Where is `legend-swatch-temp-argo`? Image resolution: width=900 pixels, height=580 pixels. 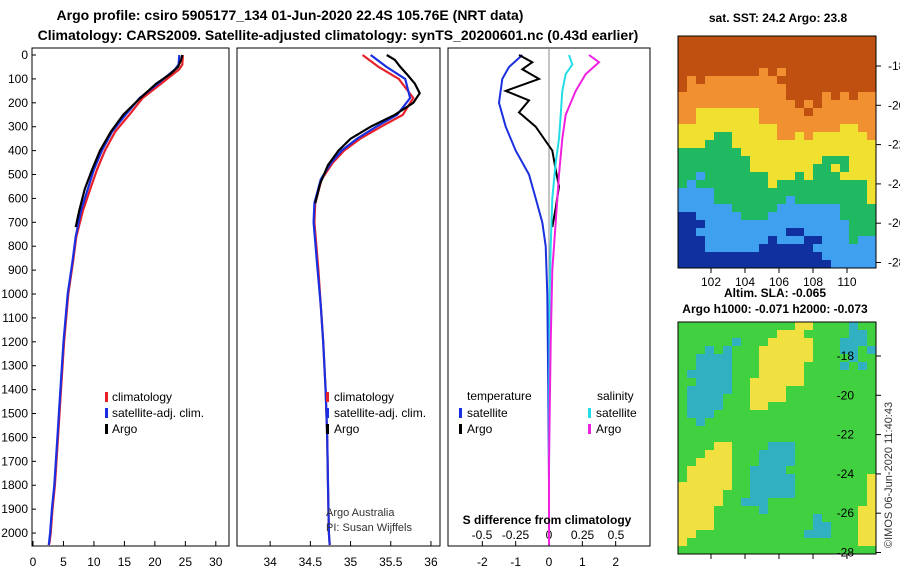
legend-swatch-temp-argo is located at coordinates (460, 429).